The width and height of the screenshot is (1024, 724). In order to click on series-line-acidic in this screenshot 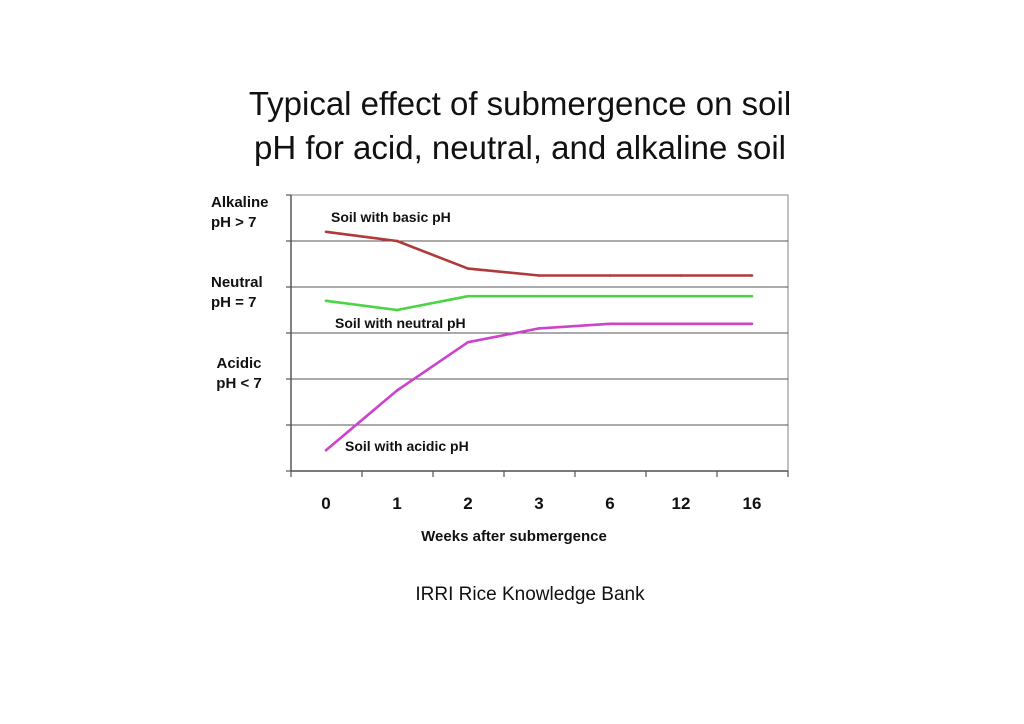, I will do `click(538, 387)`.